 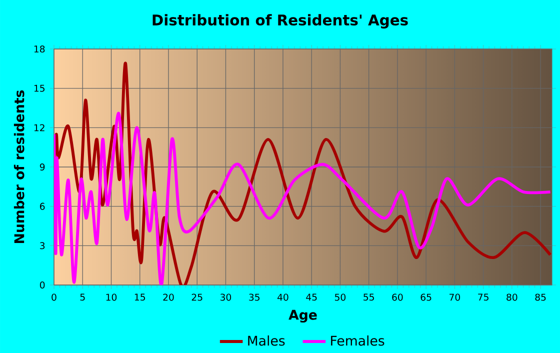 What do you see at coordinates (39, 128) in the screenshot?
I see `y-tick-label: 12` at bounding box center [39, 128].